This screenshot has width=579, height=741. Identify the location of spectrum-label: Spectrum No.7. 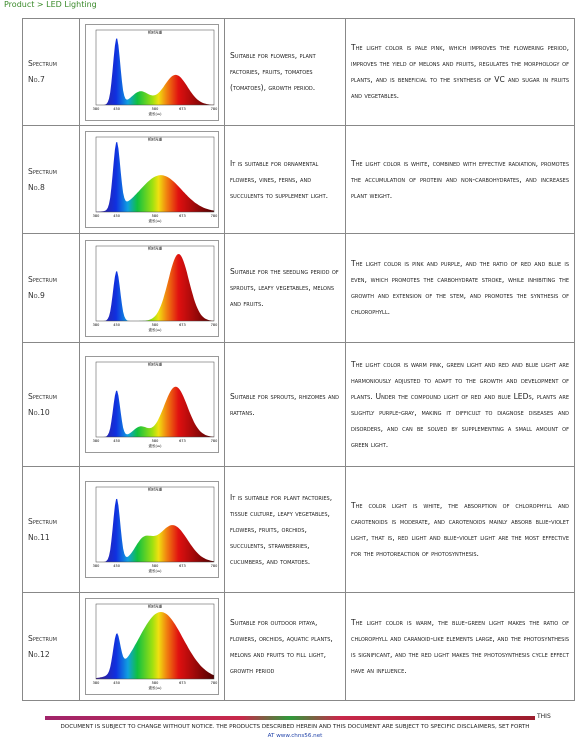
(51, 72).